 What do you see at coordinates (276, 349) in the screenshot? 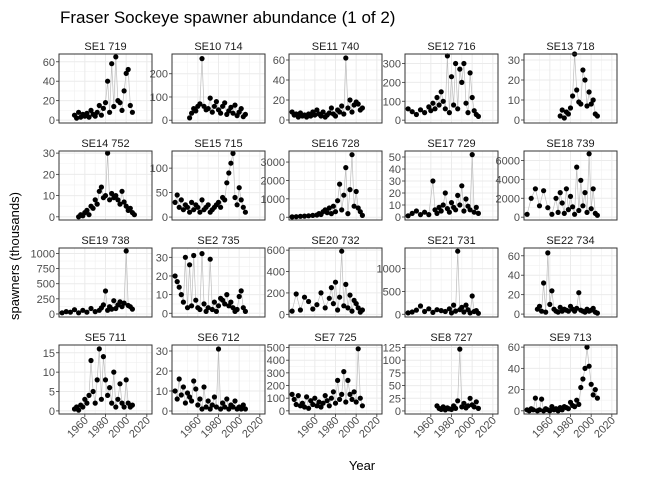
I see `y-tick-label: 500` at bounding box center [276, 349].